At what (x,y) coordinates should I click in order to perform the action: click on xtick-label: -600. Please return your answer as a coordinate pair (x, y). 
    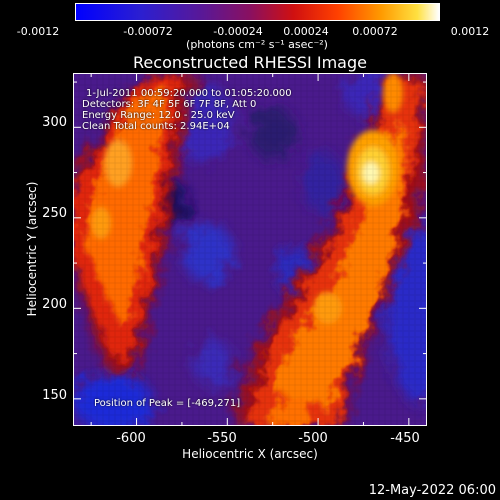
    Looking at the image, I should click on (131, 438).